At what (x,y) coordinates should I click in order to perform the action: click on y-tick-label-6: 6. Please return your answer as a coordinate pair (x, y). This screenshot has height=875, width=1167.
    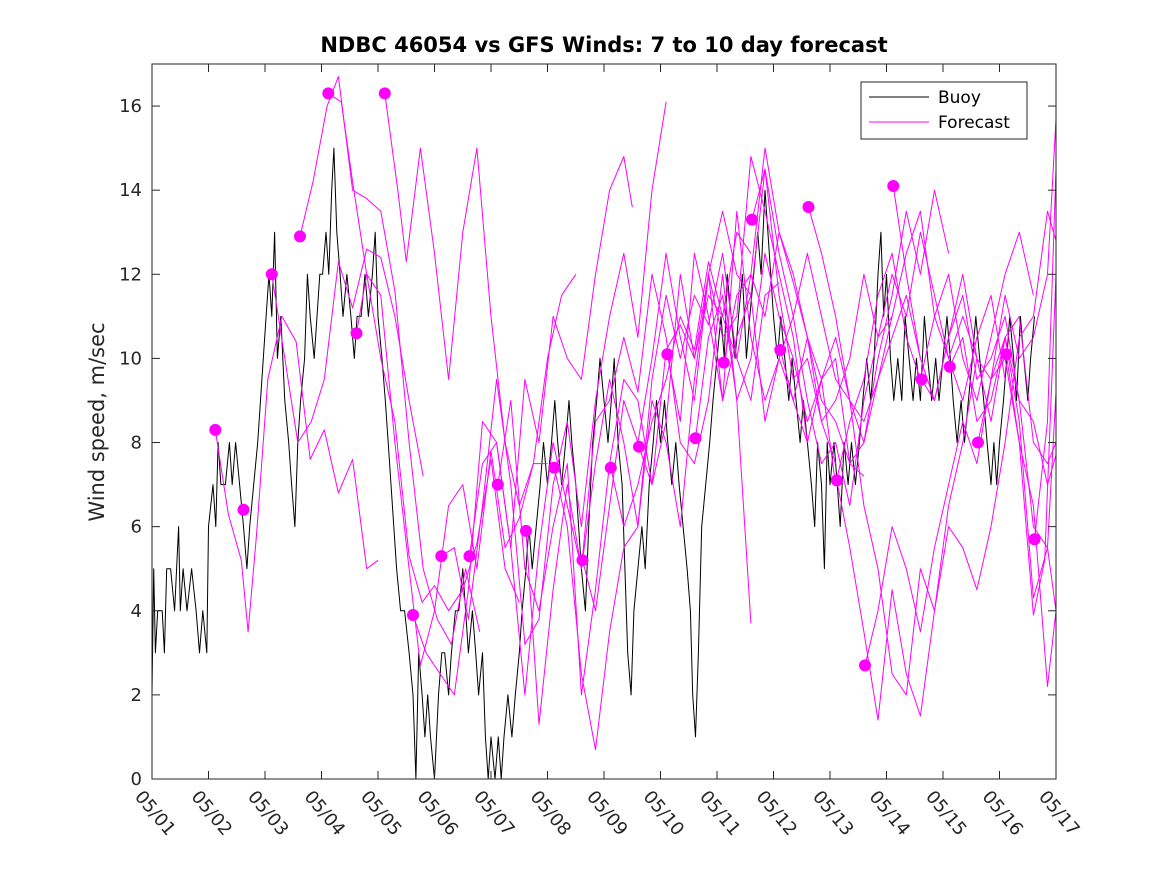
    Looking at the image, I should click on (136, 527).